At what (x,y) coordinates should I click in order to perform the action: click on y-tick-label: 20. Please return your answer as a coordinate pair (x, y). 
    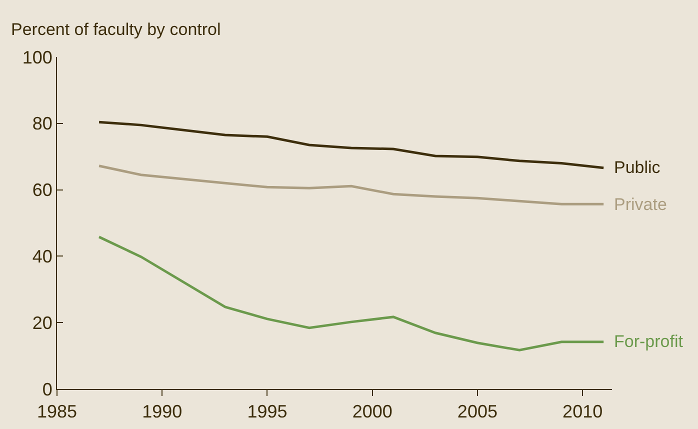
    Looking at the image, I should click on (42, 322).